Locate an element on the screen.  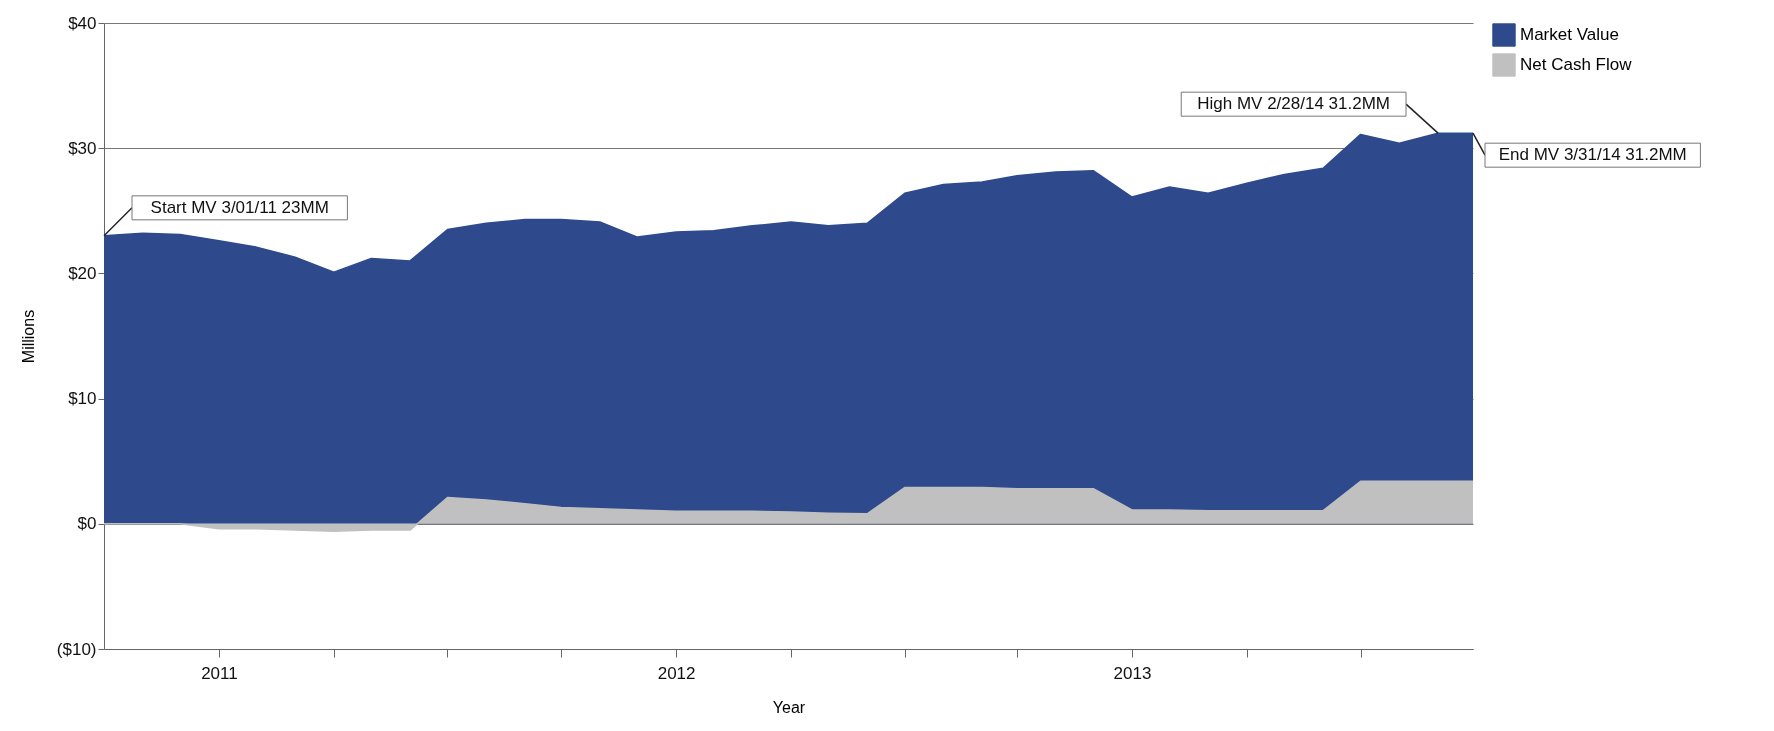
y-tick-label: $40 is located at coordinates (82, 23).